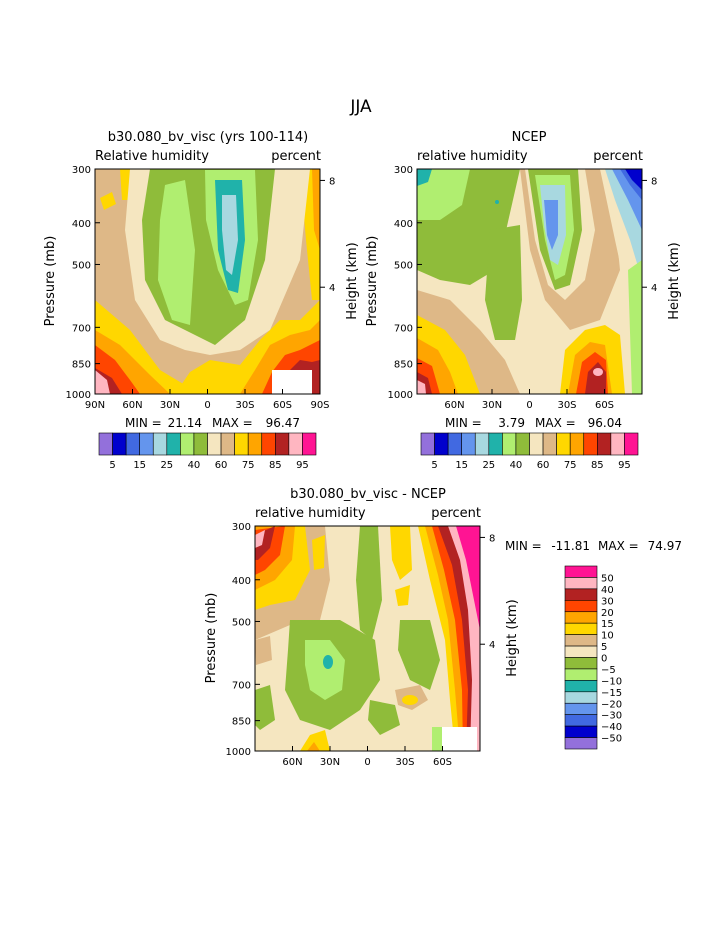 The width and height of the screenshot is (723, 935). Describe the element at coordinates (50, 281) in the screenshot. I see `panel-model-y-label: Pressure (mb)` at that location.